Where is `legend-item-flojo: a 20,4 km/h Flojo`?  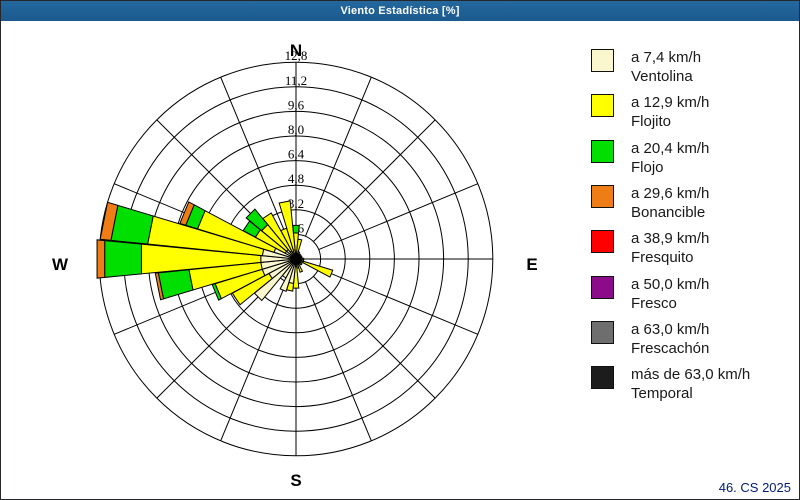 legend-item-flojo: a 20,4 km/h Flojo is located at coordinates (689, 161).